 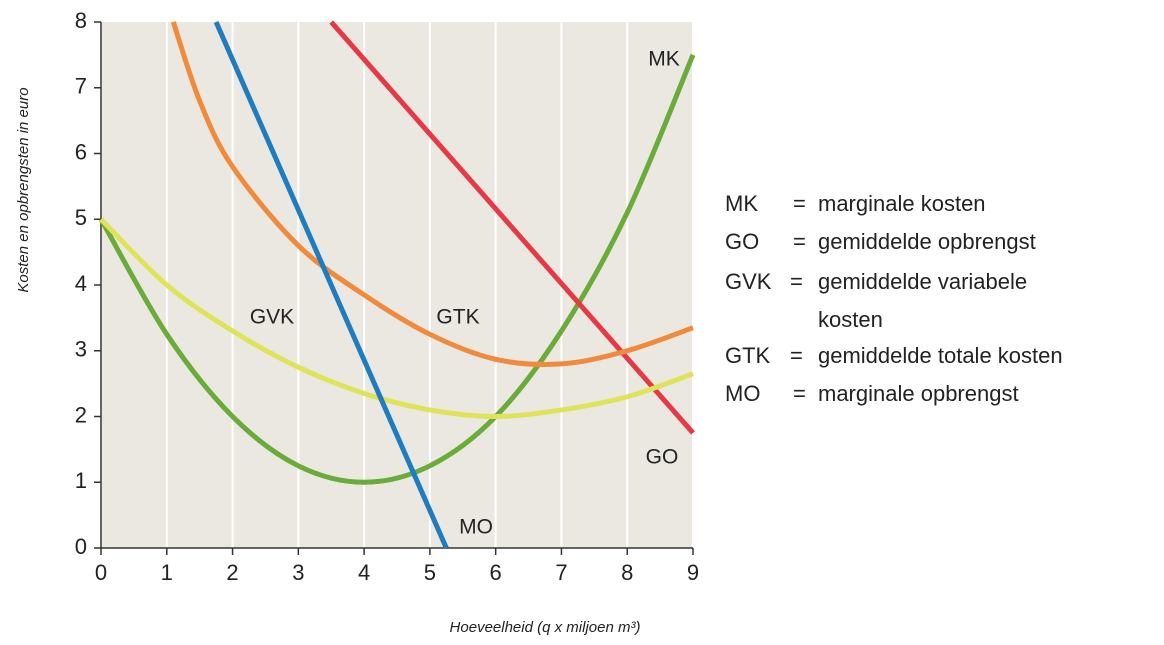 What do you see at coordinates (364, 572) in the screenshot?
I see `x-tick-label: 4` at bounding box center [364, 572].